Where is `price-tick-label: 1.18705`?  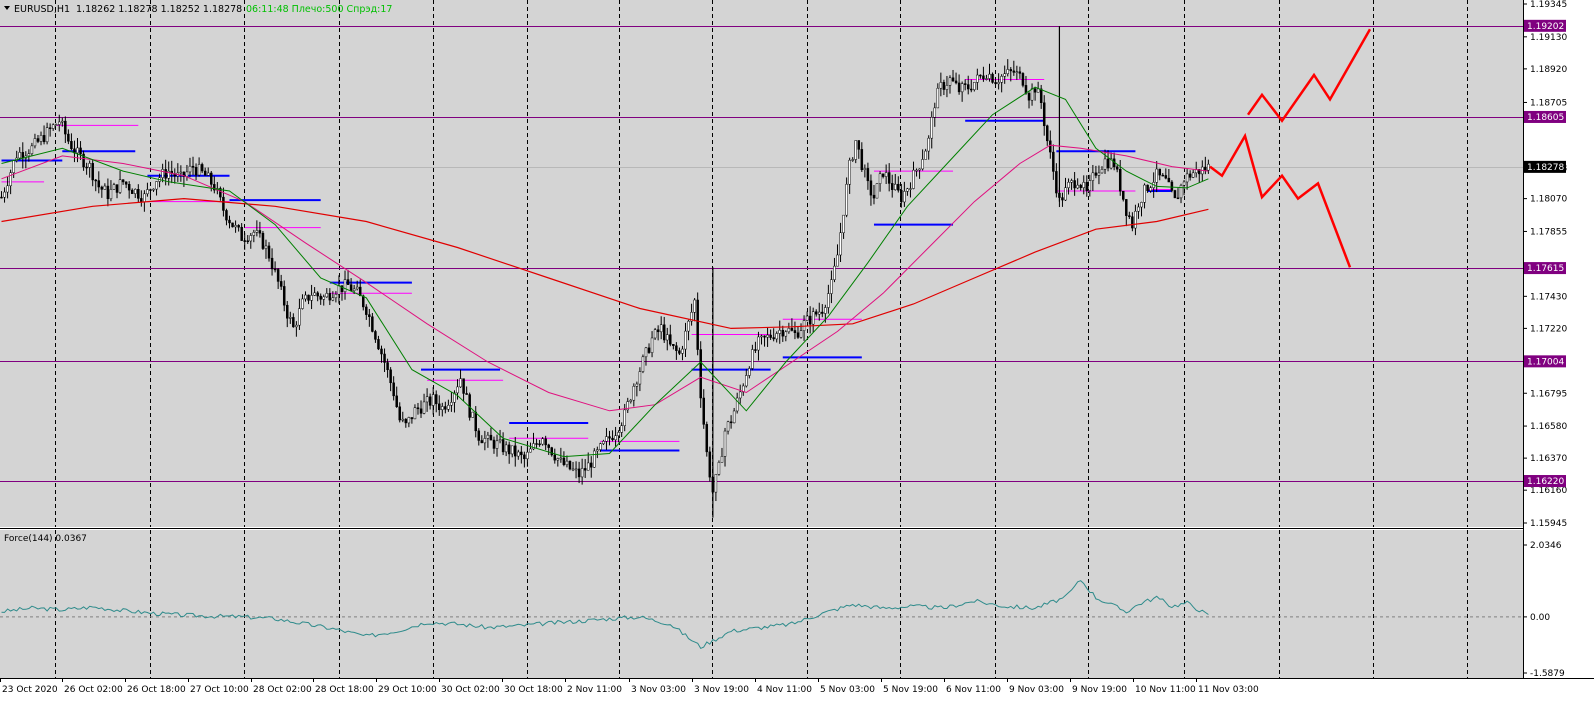
price-tick-label: 1.18705 is located at coordinates (1548, 103).